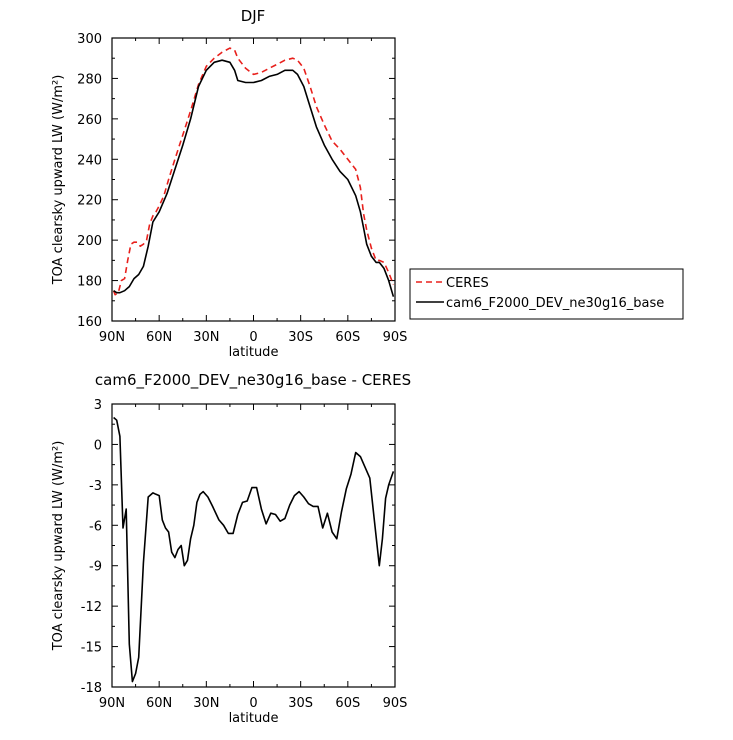 The height and width of the screenshot is (740, 733). Describe the element at coordinates (253, 380) in the screenshot. I see `chart-title: cam6_F2000_DEV_ne30g16_base - CERES` at that location.